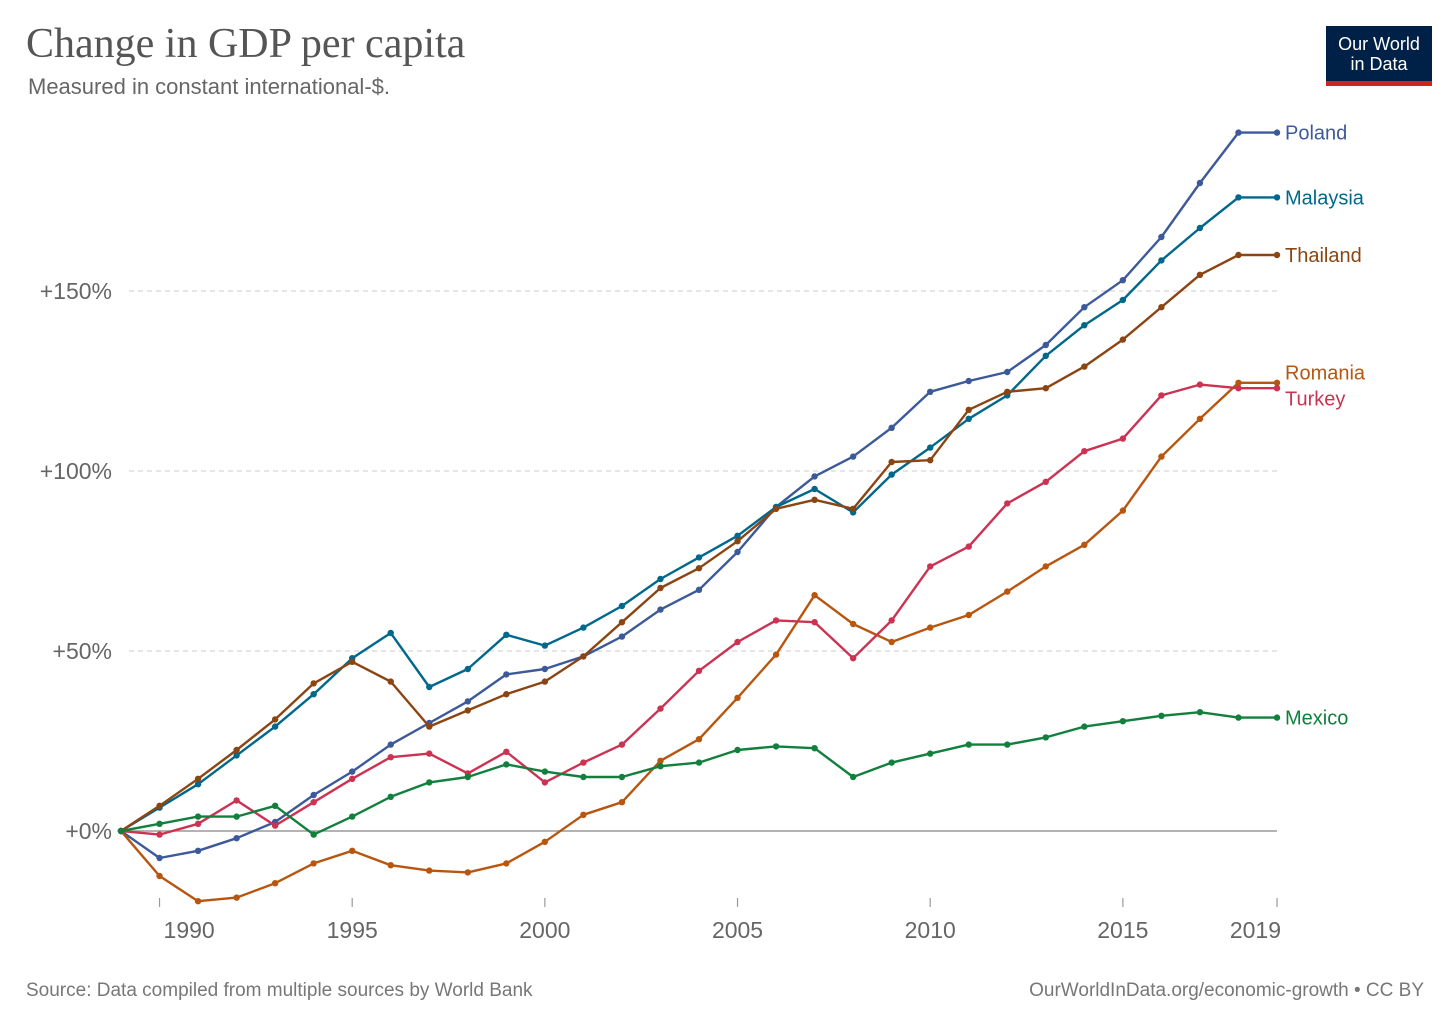 Image resolution: width=1456 pixels, height=1028 pixels. Describe the element at coordinates (1379, 56) in the screenshot. I see `owid-logo: Our World in Data` at that location.